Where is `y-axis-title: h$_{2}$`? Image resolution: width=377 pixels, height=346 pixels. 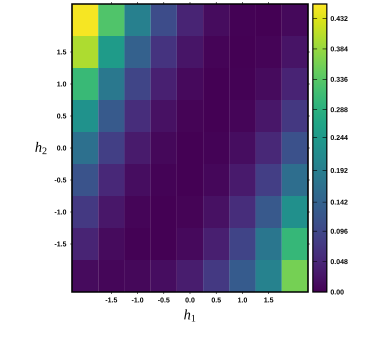
y-axis-title: h$_{2}$ is located at coordinates (40, 148).